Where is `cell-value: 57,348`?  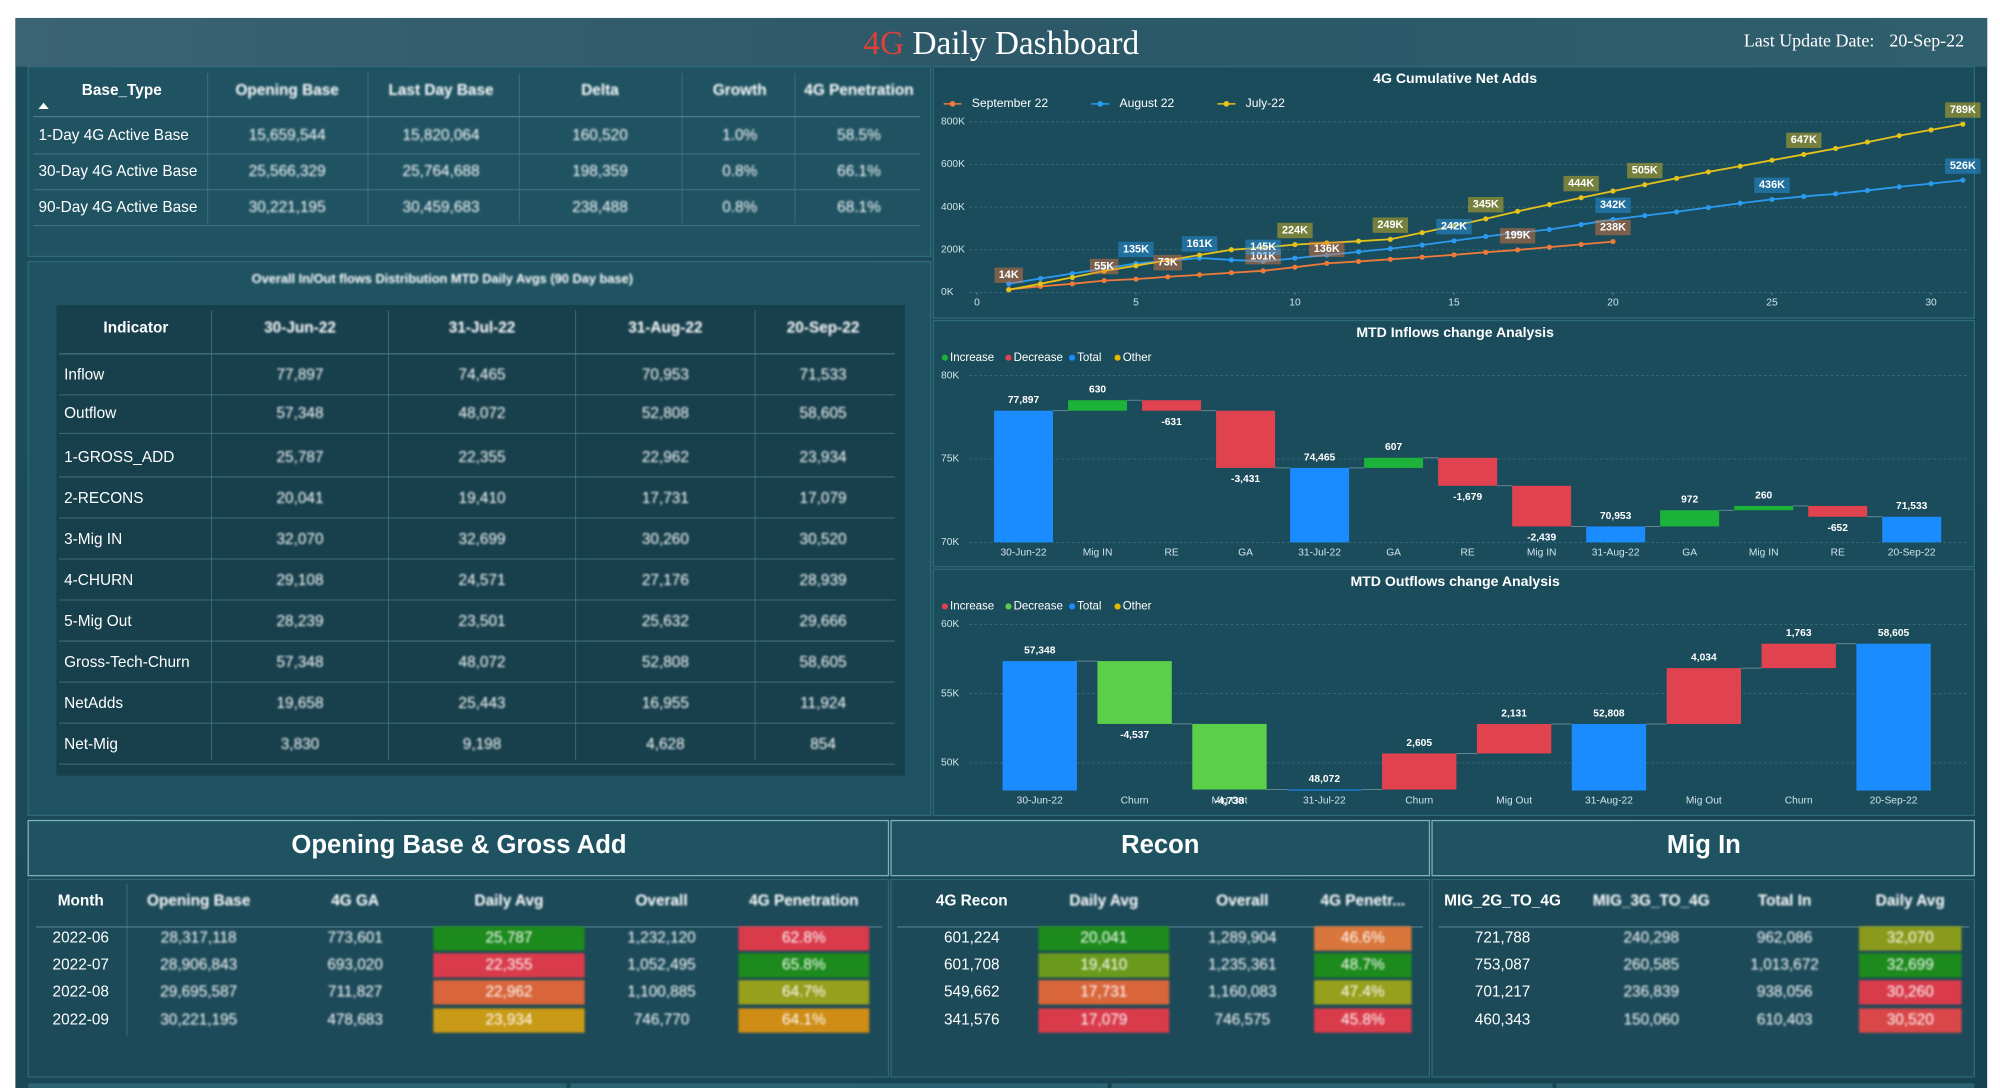 cell-value: 57,348 is located at coordinates (299, 413).